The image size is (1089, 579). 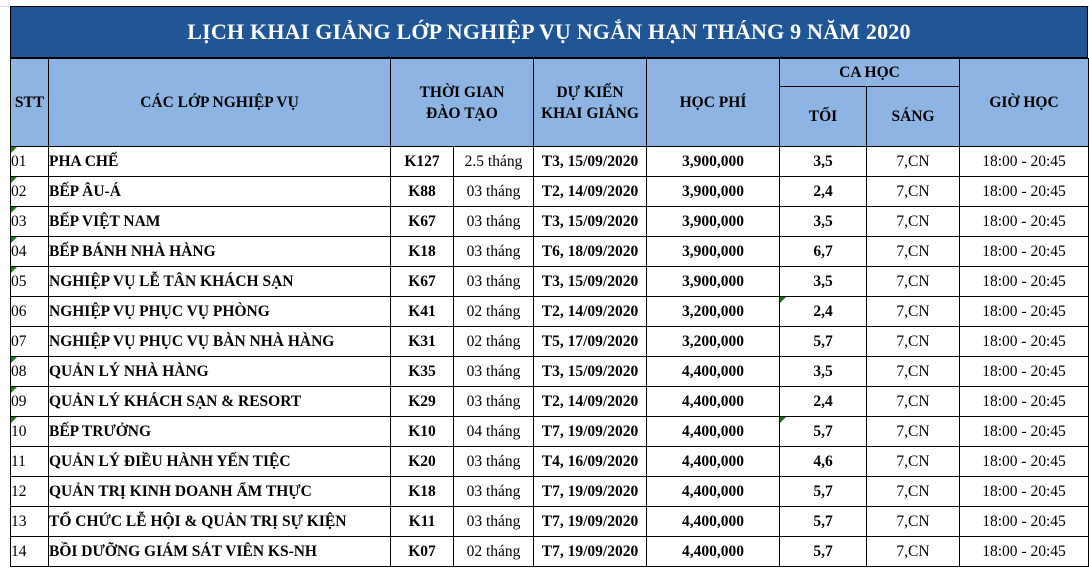 What do you see at coordinates (422, 251) in the screenshot?
I see `row-class-code-cell: K18` at bounding box center [422, 251].